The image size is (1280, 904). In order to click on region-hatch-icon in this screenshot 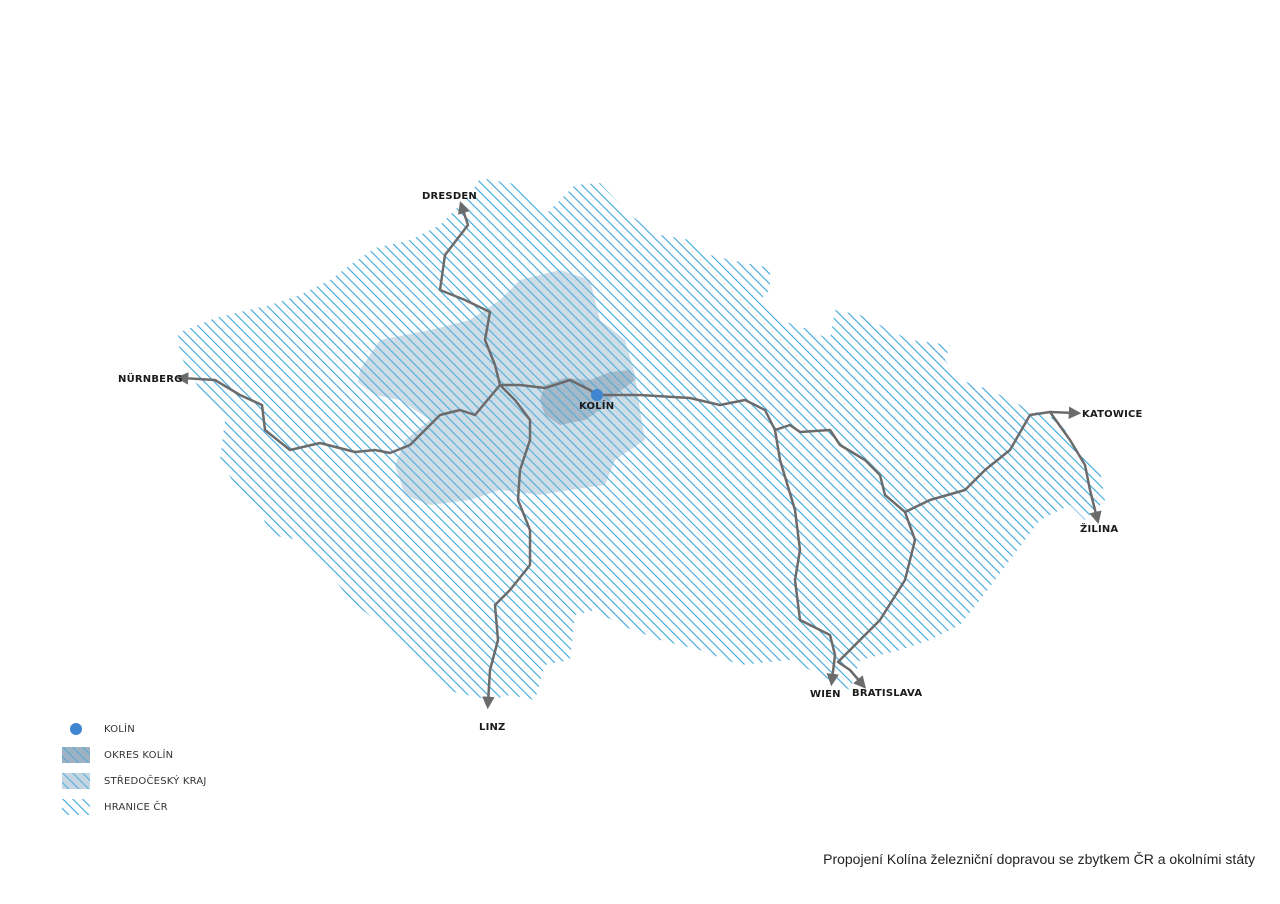, I will do `click(76, 781)`.